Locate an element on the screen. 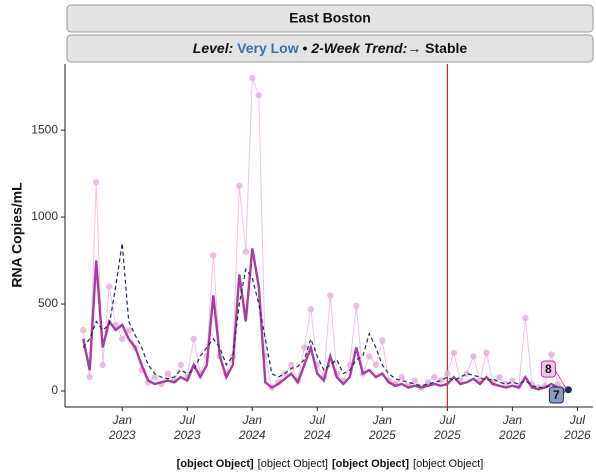 The image size is (596, 473). end-label: 7 is located at coordinates (556, 395).